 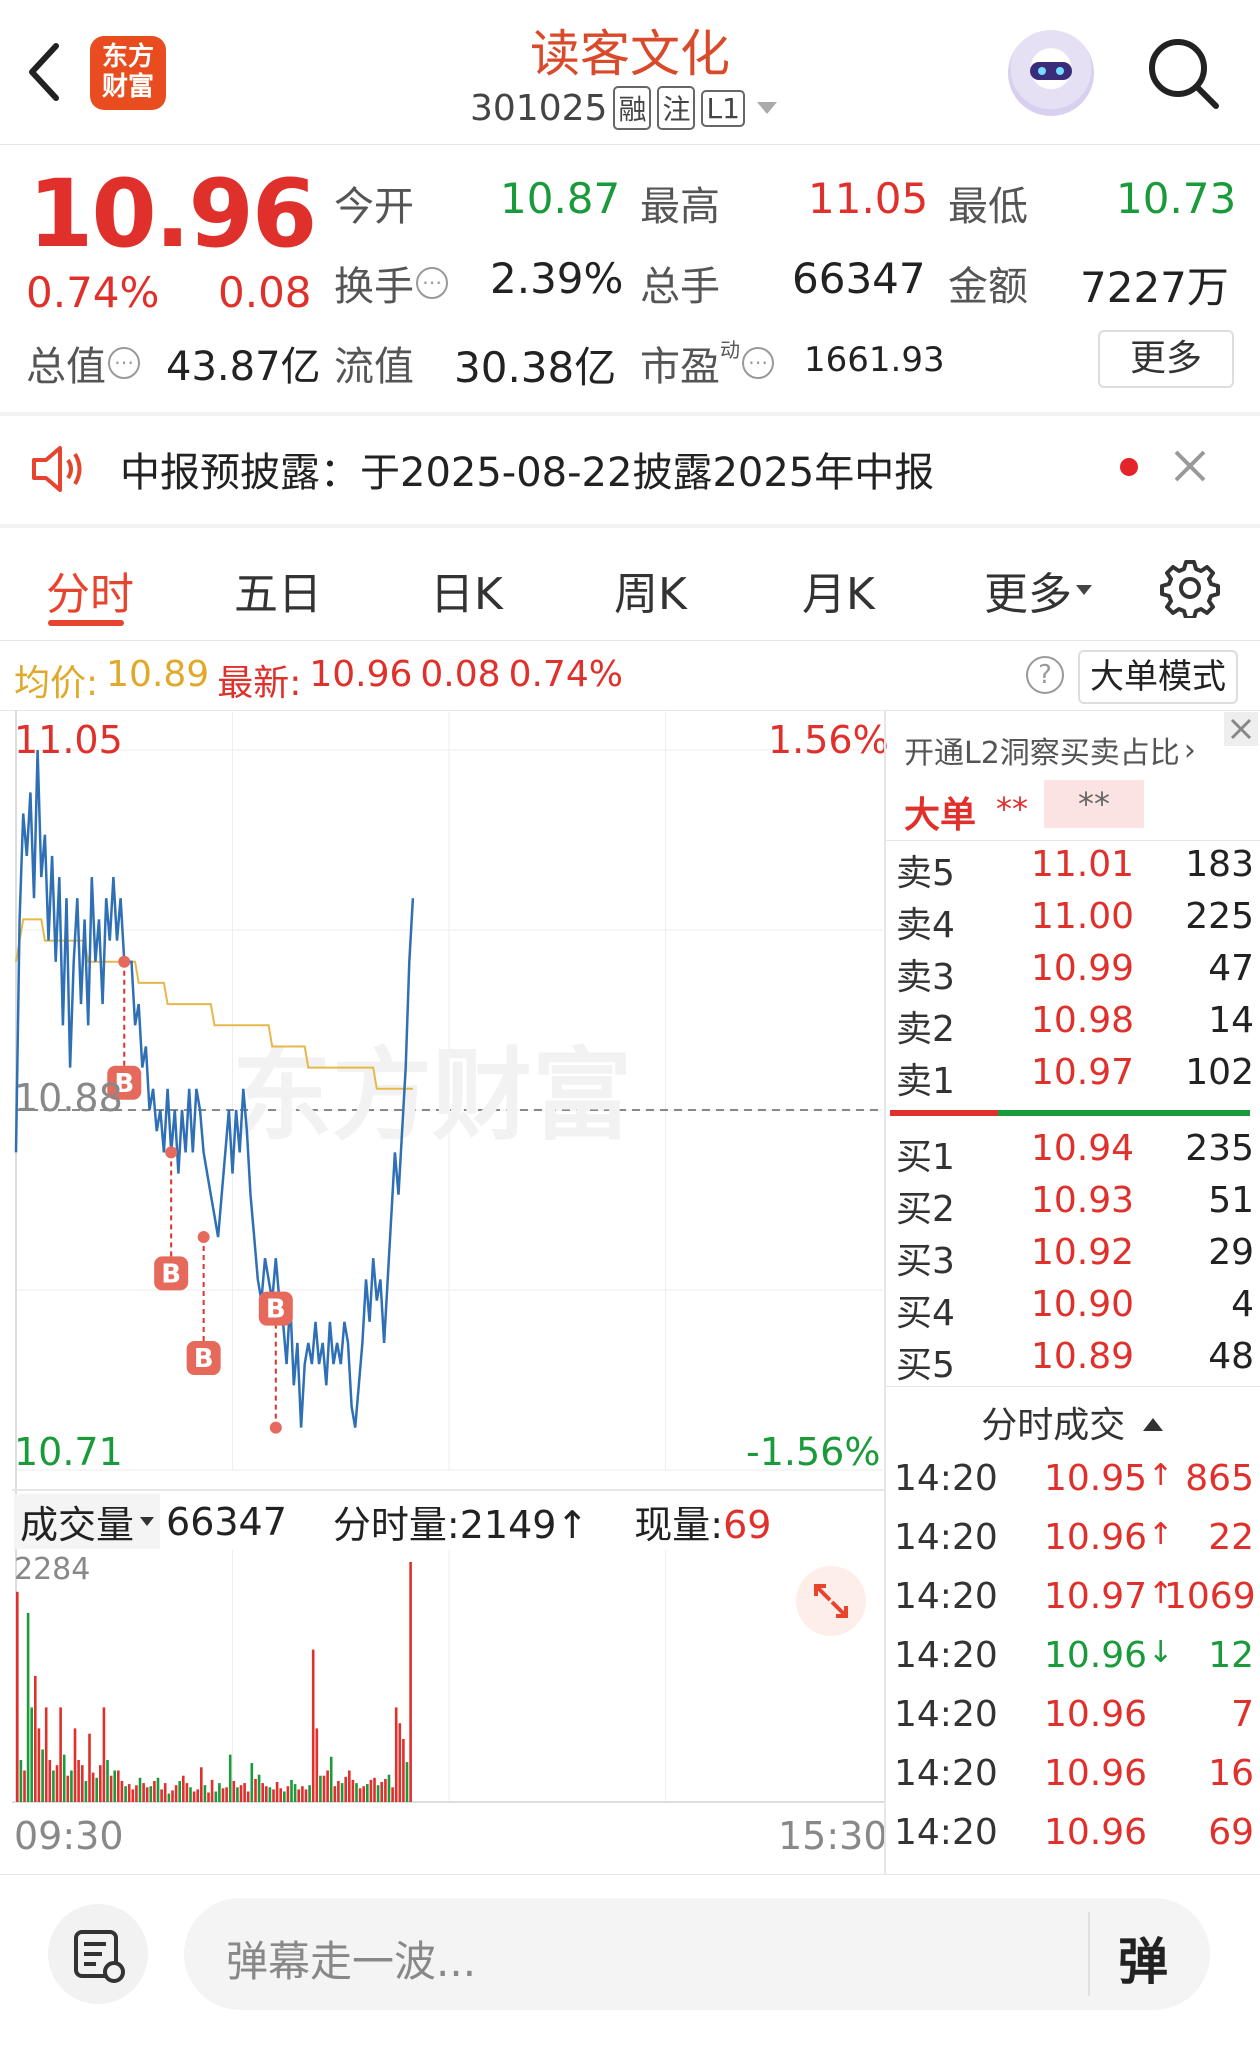 What do you see at coordinates (203, 1237) in the screenshot?
I see `buy-marker-dot` at bounding box center [203, 1237].